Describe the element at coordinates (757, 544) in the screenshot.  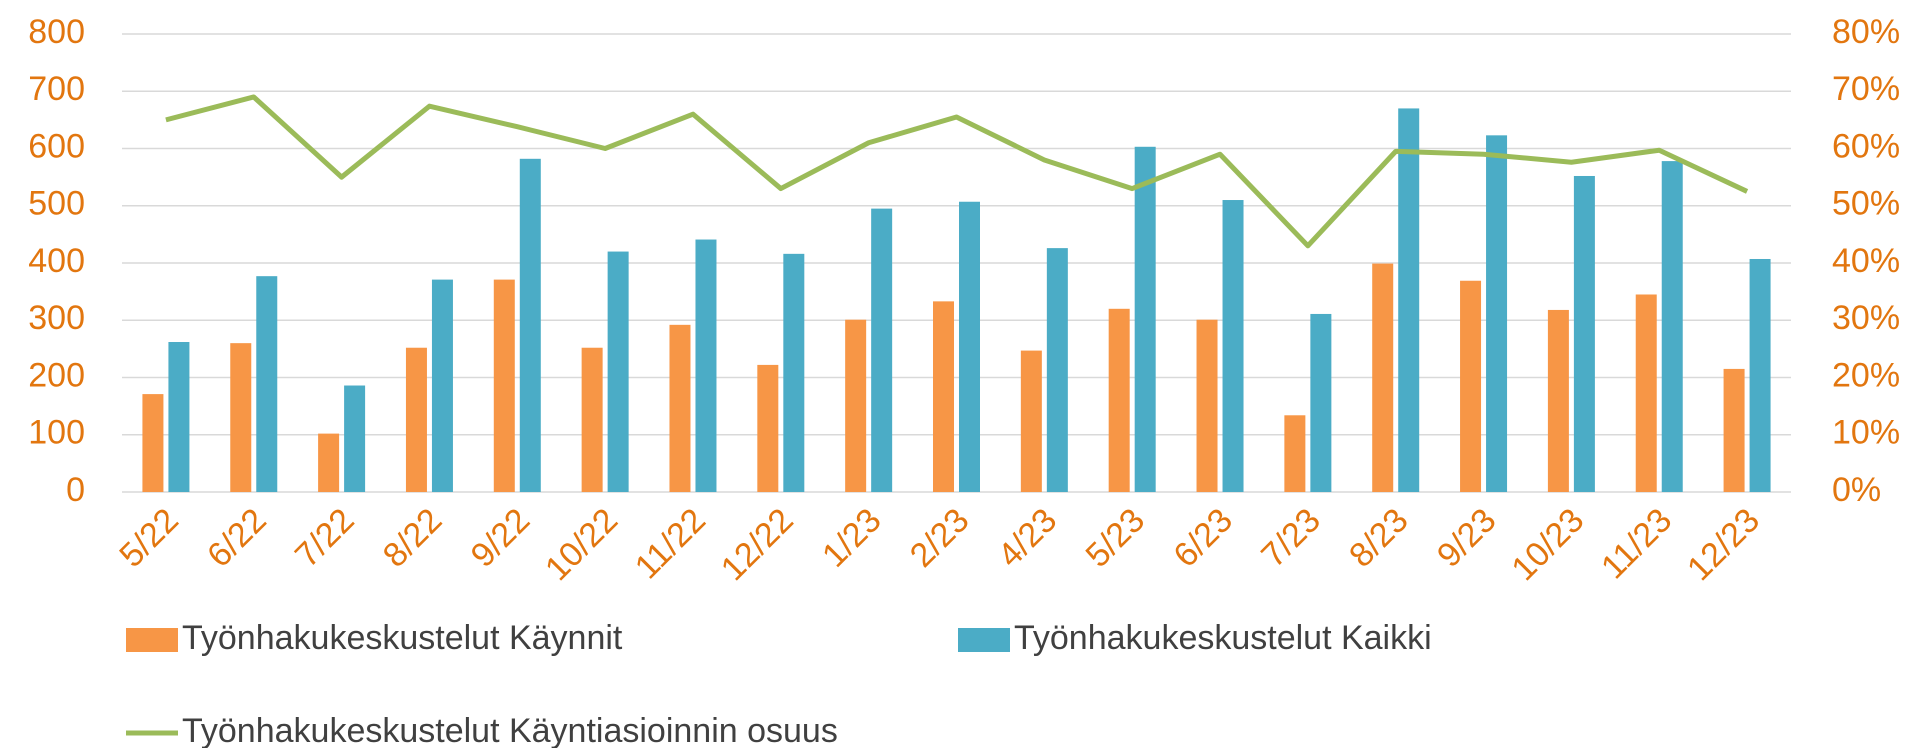
I see `x-tick-label: 12/22` at that location.